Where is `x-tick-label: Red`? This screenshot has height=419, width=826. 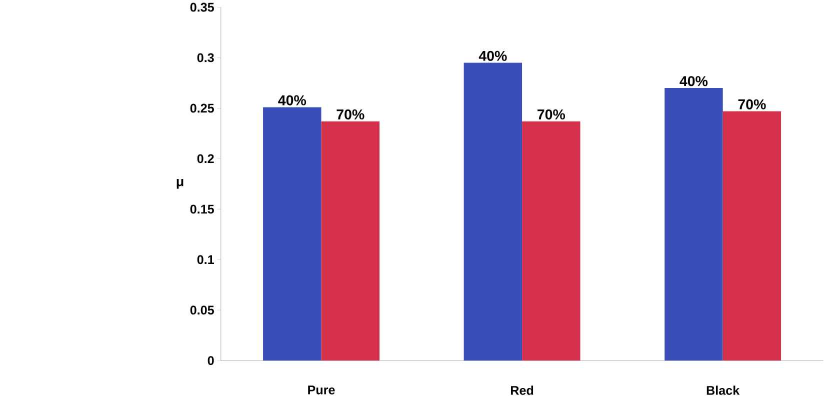
x-tick-label: Red is located at coordinates (522, 390).